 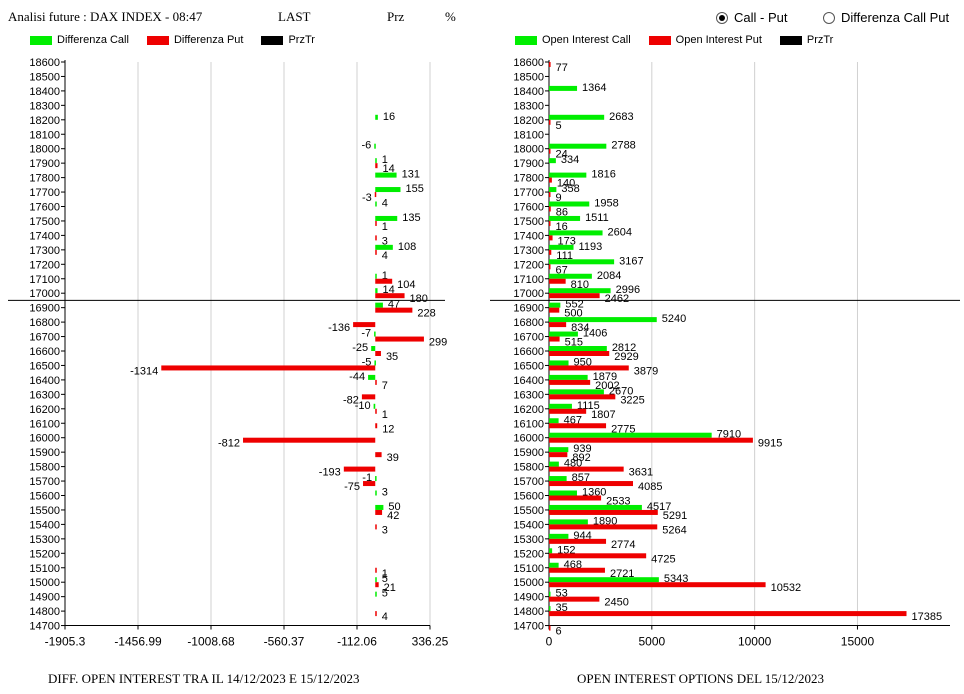 What do you see at coordinates (181, 40) in the screenshot?
I see `legend-left: Differenza Call Differenza Put PrzTr` at bounding box center [181, 40].